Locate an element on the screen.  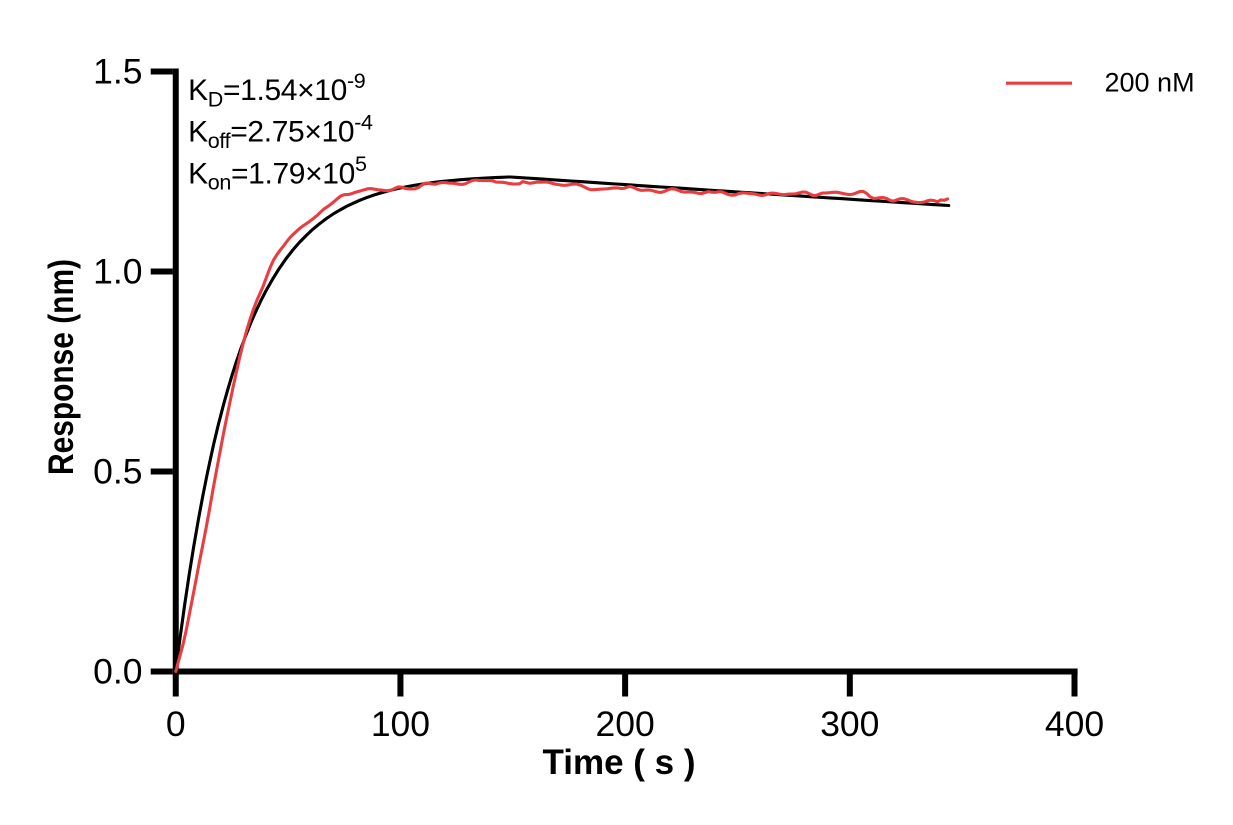
svg-text: 0 is located at coordinates (176, 724).